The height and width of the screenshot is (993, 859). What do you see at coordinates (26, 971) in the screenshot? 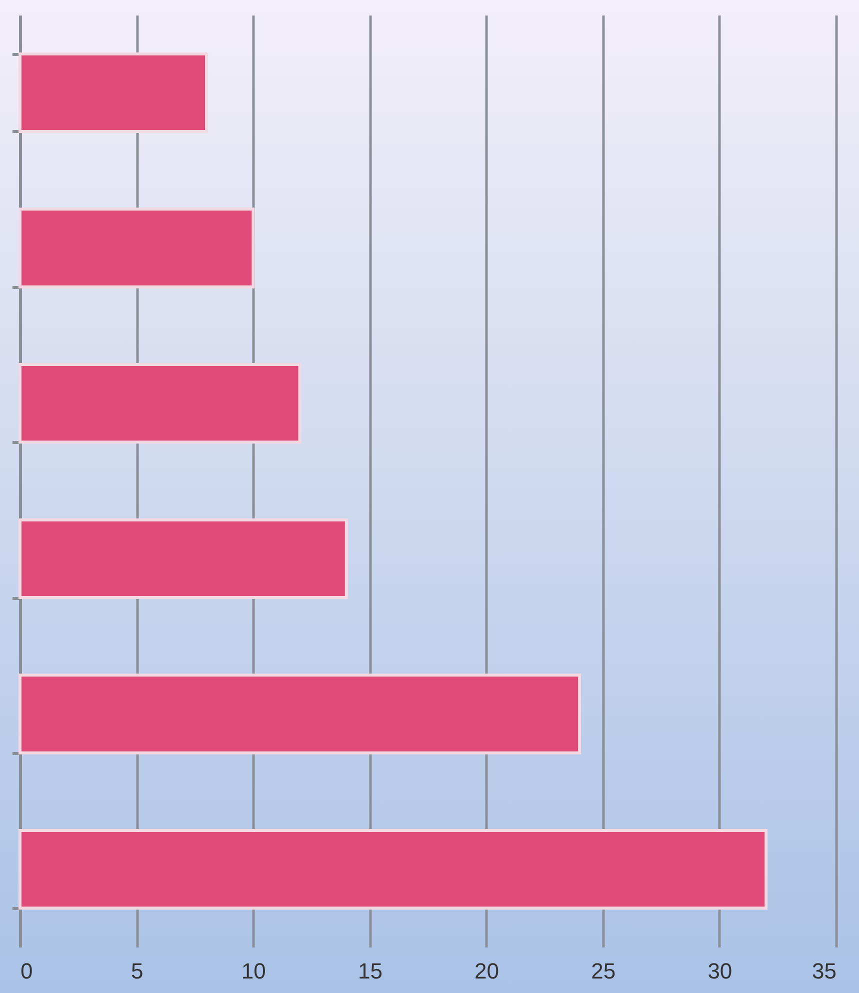
I see `x-tick-label: 0` at bounding box center [26, 971].